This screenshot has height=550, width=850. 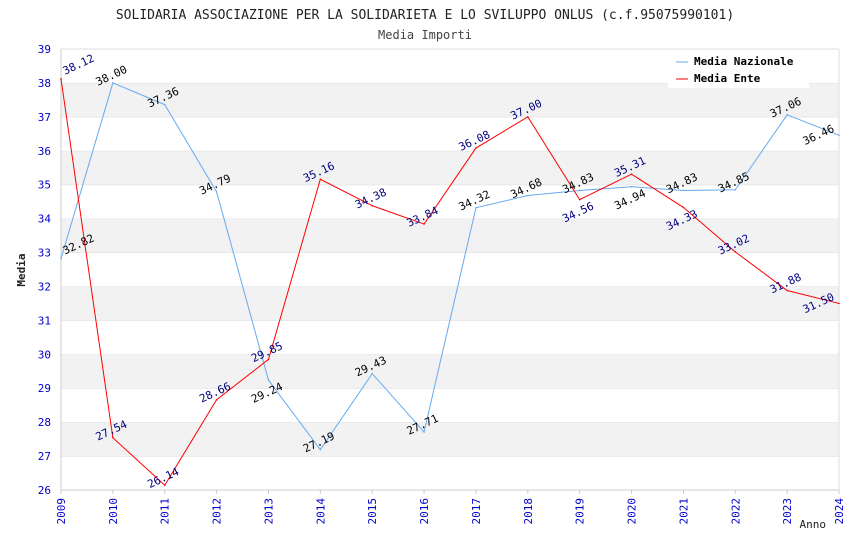 What do you see at coordinates (45, 219) in the screenshot?
I see `y-tick-label: 34` at bounding box center [45, 219].